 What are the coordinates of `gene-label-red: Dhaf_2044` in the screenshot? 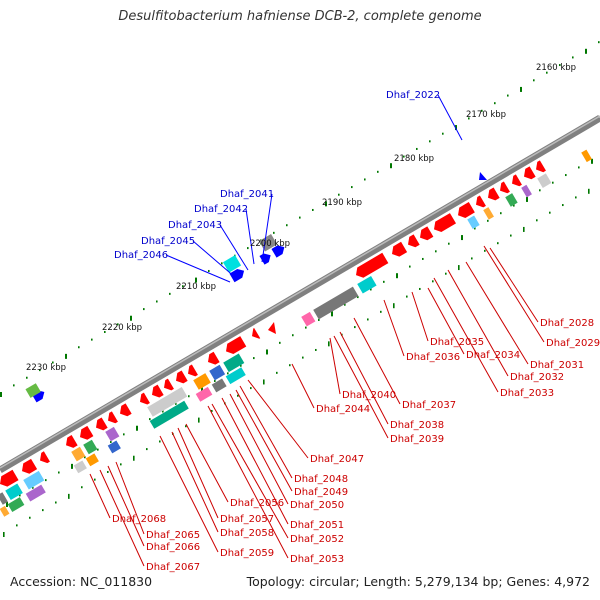 It's located at (343, 409).